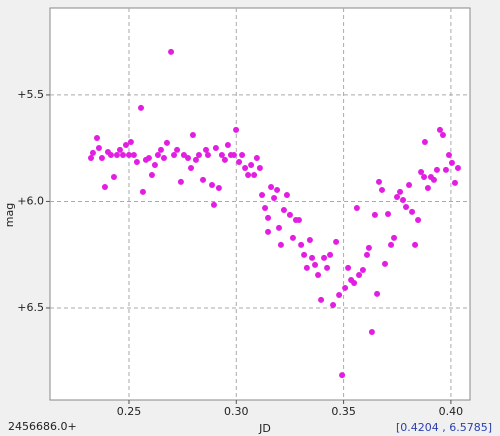 This screenshot has height=436, width=500. I want to click on x-offset-label: 2456686.0+, so click(42, 426).